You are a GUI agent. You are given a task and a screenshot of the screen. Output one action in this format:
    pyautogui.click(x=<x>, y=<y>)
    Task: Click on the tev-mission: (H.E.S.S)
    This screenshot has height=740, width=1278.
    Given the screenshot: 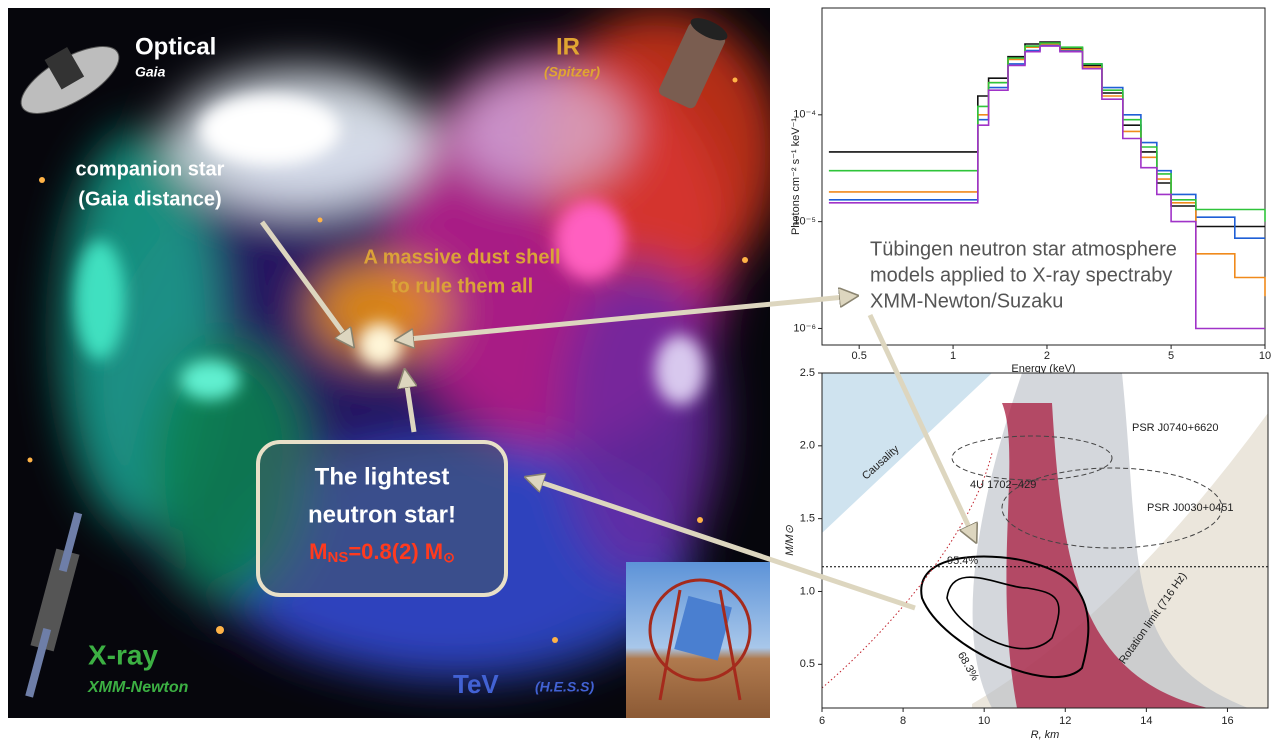 What is the action you would take?
    pyautogui.click(x=564, y=687)
    